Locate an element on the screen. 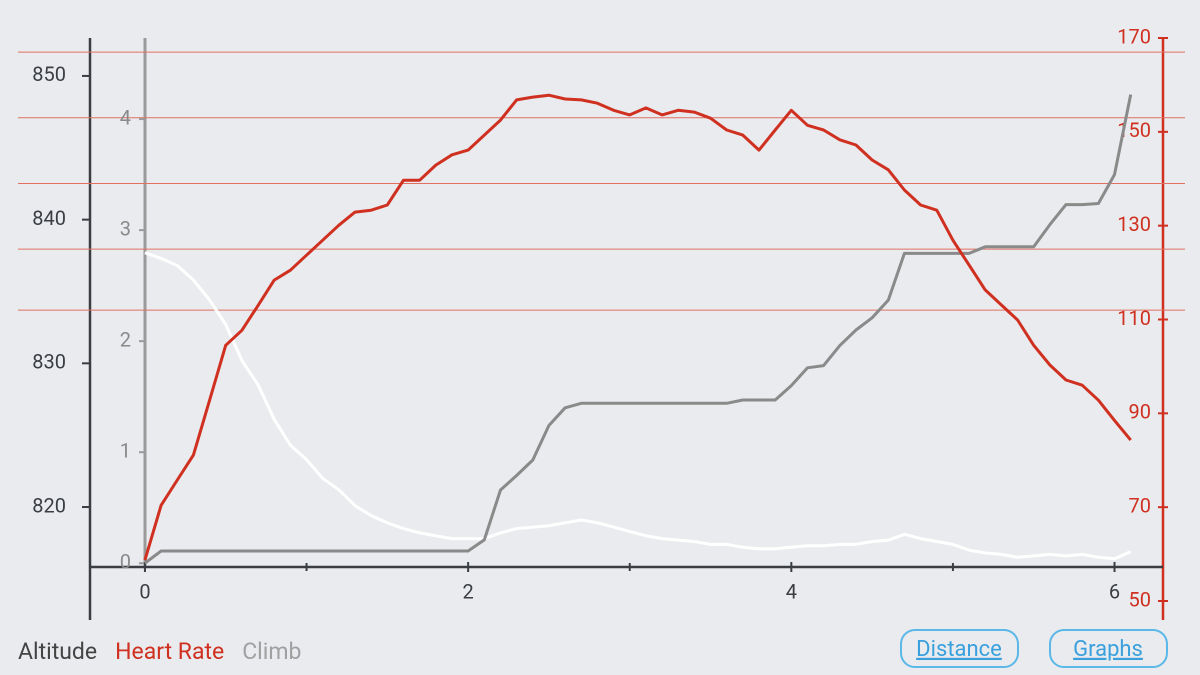  y2-tick-label: 70 is located at coordinates (1140, 505).